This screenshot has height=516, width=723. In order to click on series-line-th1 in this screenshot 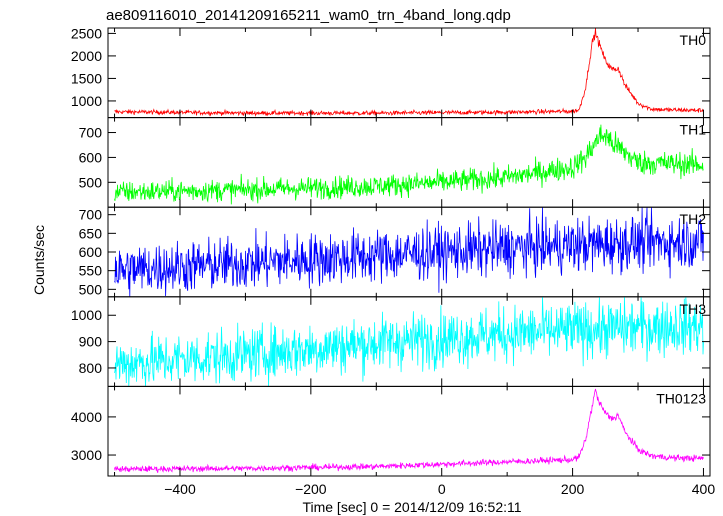, I will do `click(409, 164)`.